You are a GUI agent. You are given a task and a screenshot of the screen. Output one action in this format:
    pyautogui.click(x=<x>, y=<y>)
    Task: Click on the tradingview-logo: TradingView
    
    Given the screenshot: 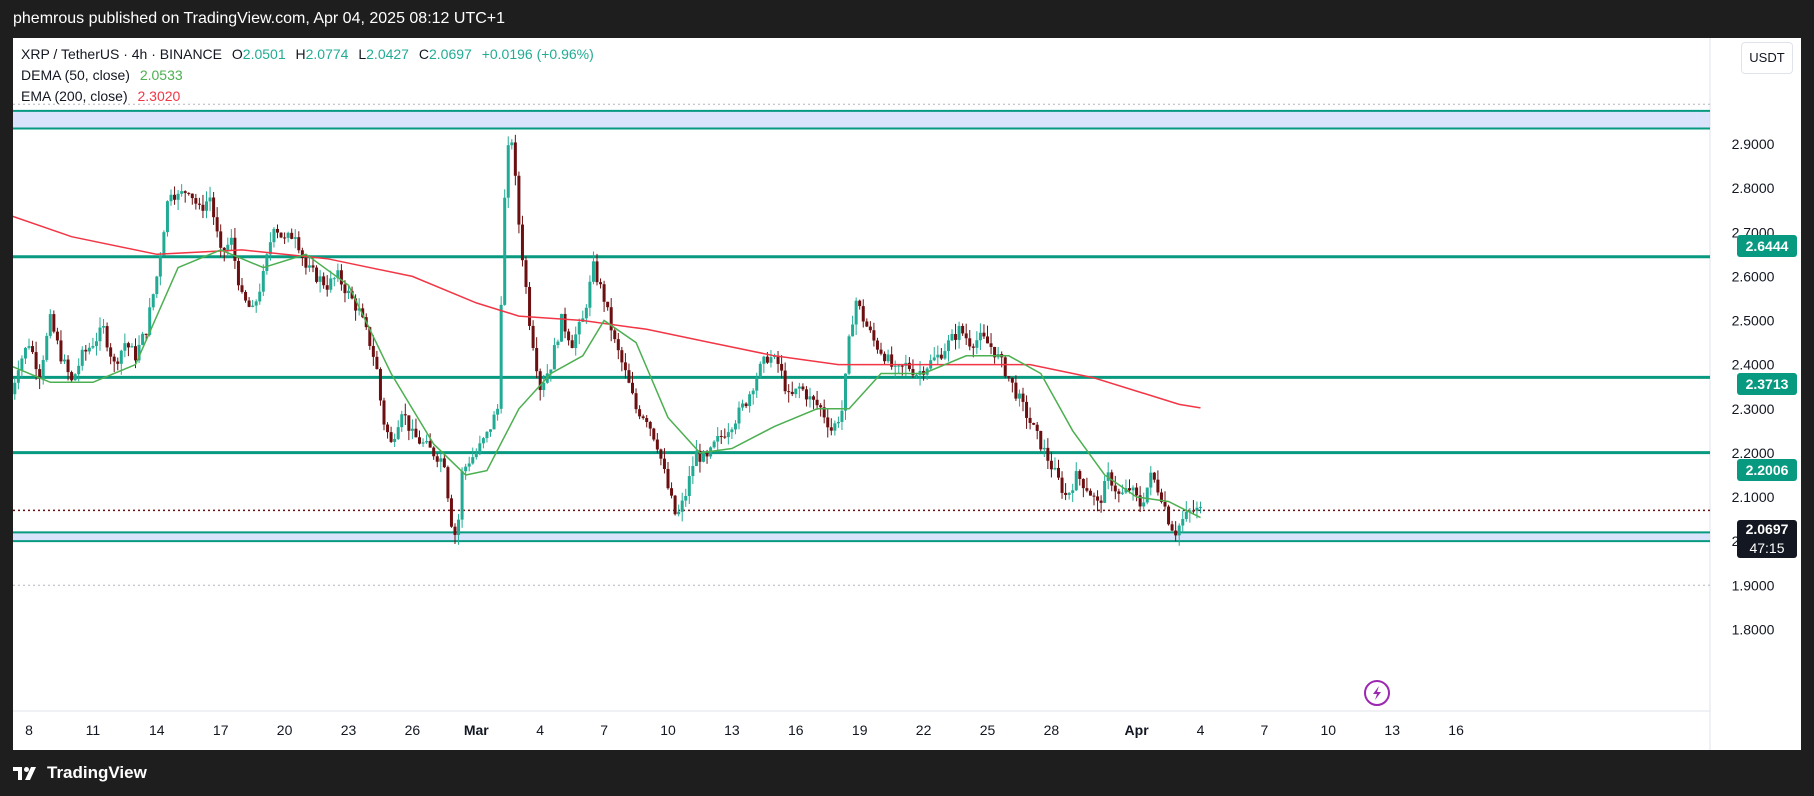 What is the action you would take?
    pyautogui.click(x=80, y=773)
    